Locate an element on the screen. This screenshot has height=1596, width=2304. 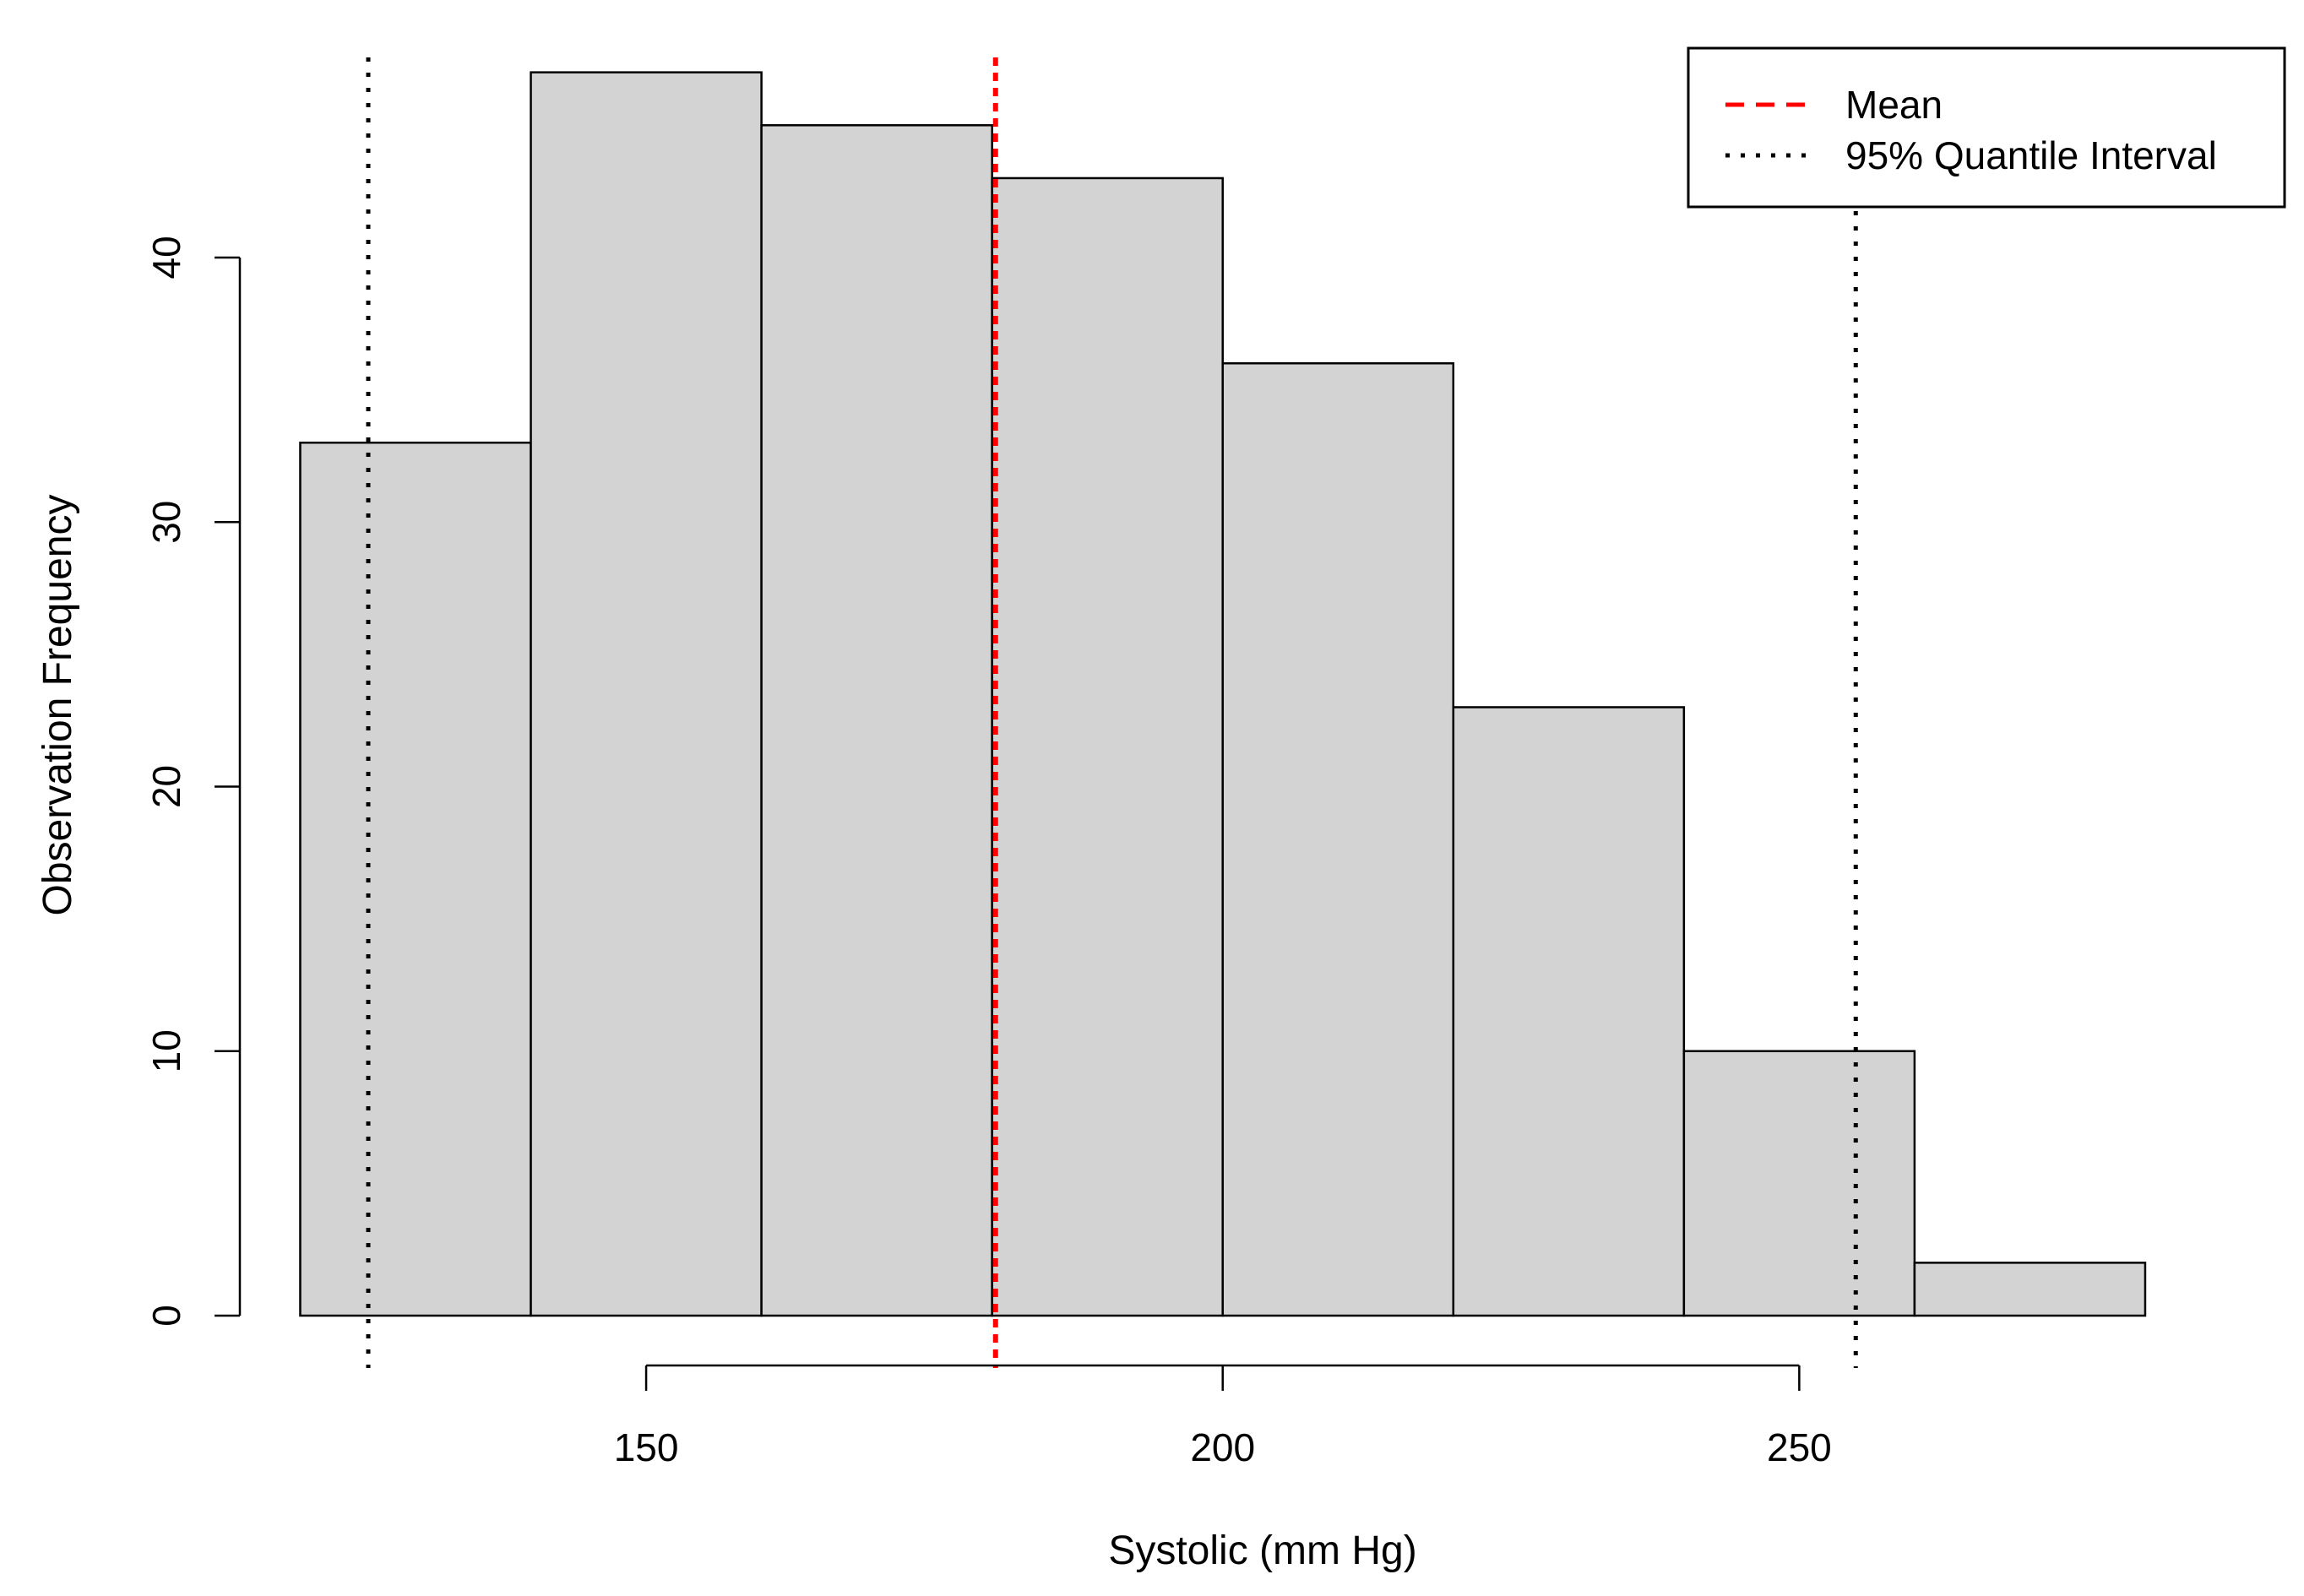
y-tick-label-40: 40 is located at coordinates (166, 257).